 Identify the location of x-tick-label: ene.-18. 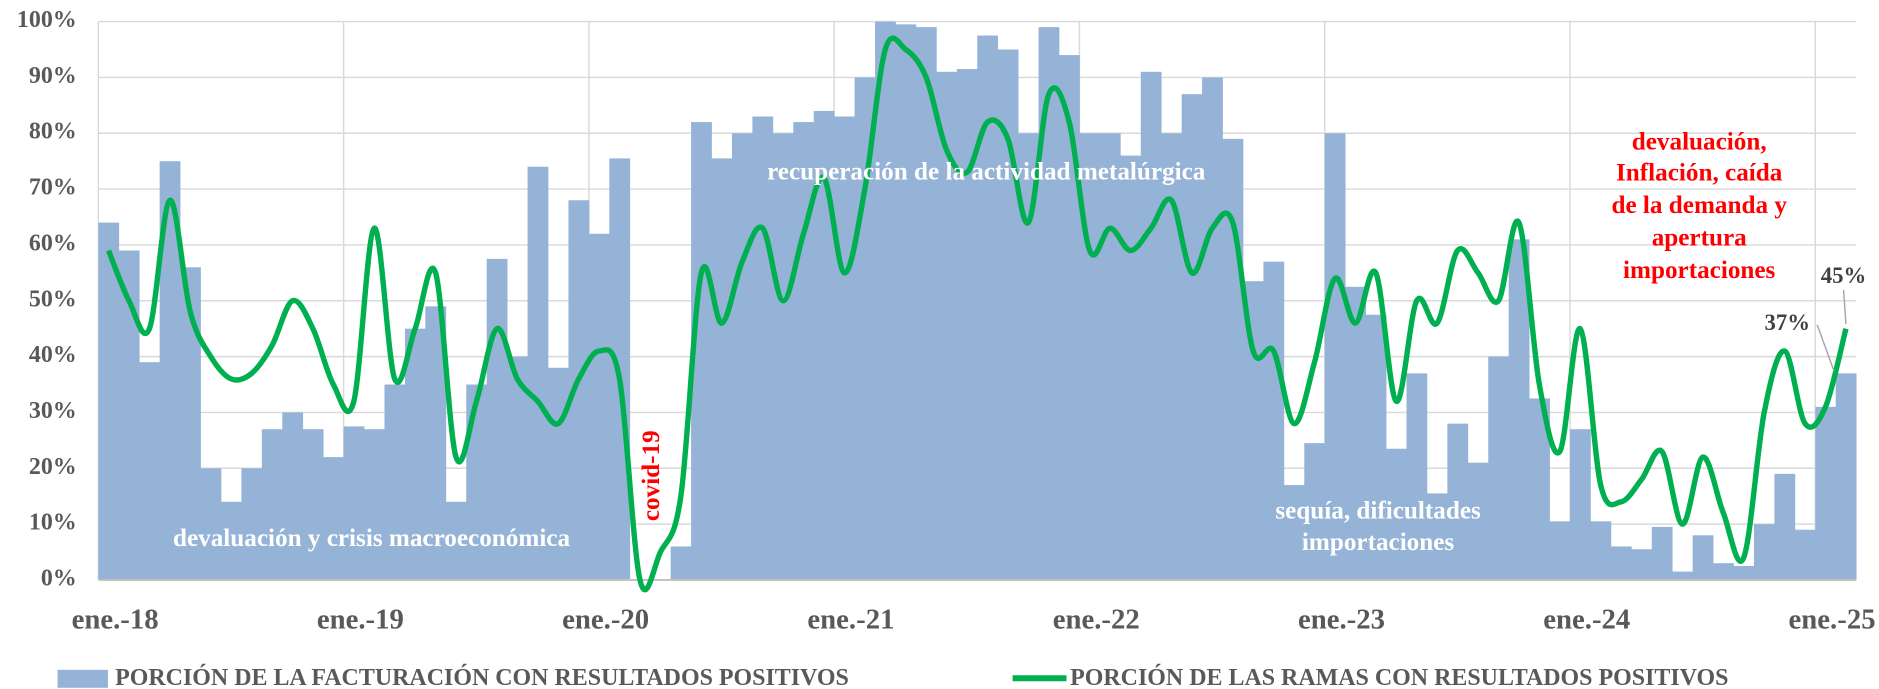
(115, 619).